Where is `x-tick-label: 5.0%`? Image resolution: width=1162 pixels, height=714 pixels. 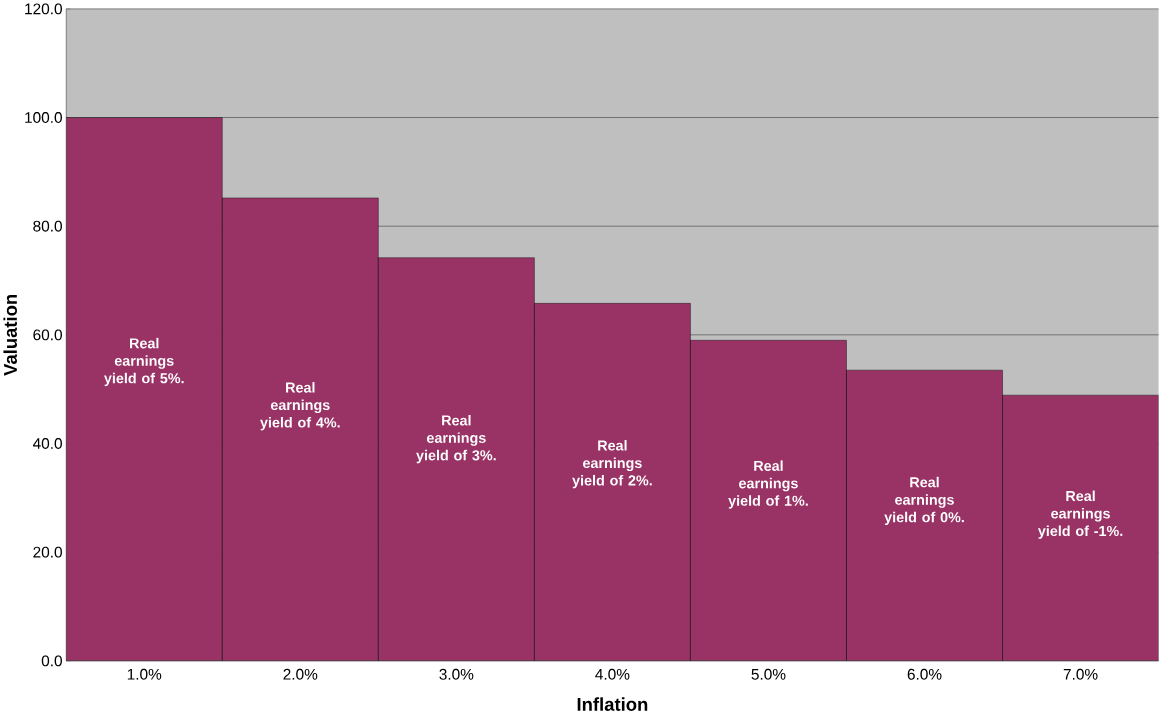
x-tick-label: 5.0% is located at coordinates (768, 674).